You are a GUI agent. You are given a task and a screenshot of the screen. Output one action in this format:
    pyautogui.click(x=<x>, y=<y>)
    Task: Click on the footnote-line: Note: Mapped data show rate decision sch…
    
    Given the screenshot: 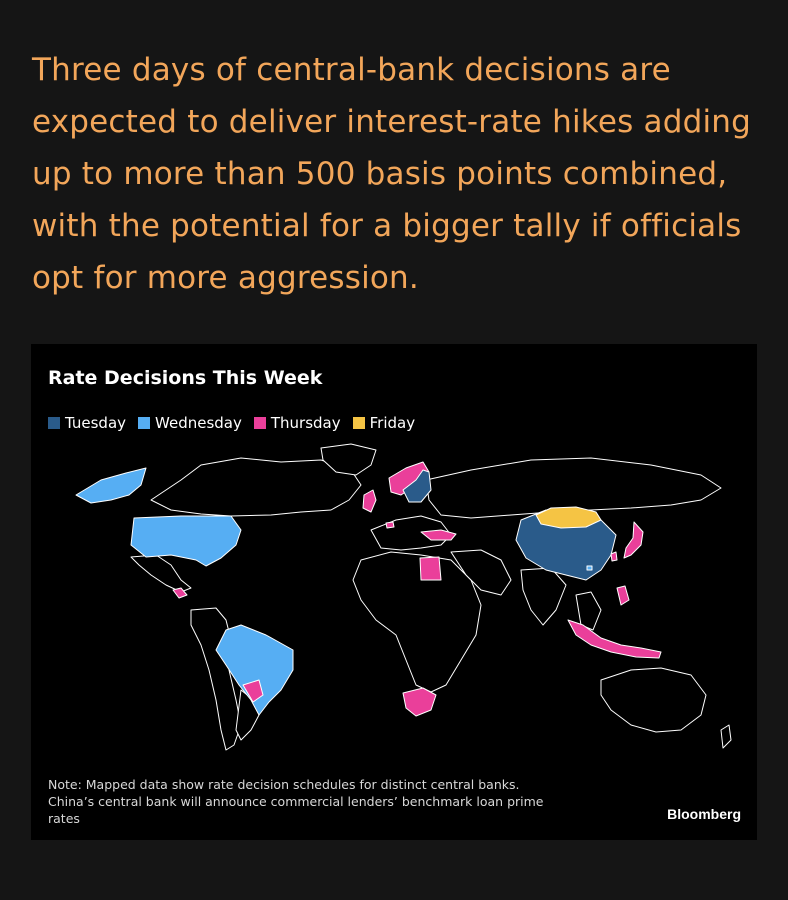 What is the action you would take?
    pyautogui.click(x=284, y=784)
    